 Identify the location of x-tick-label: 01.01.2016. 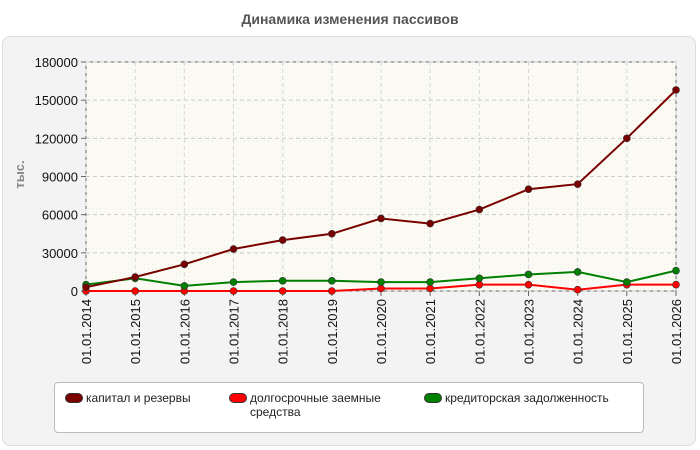
(184, 331).